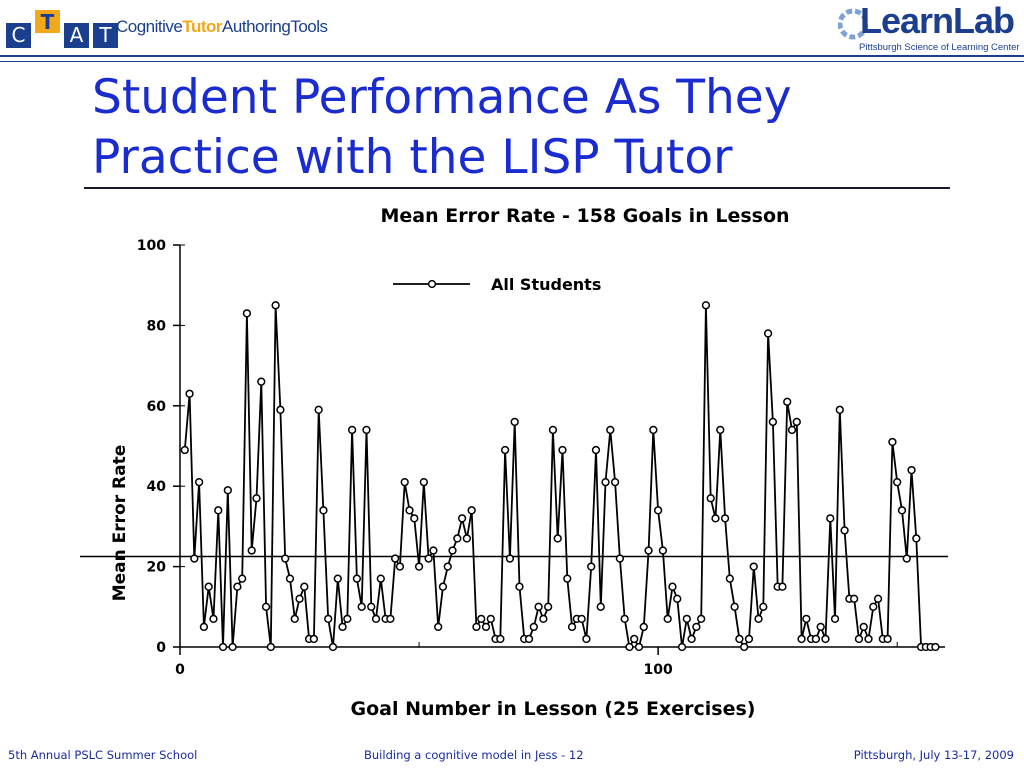  Describe the element at coordinates (275, 26) in the screenshot. I see `ctat-suite-part: AuthoringTools` at that location.